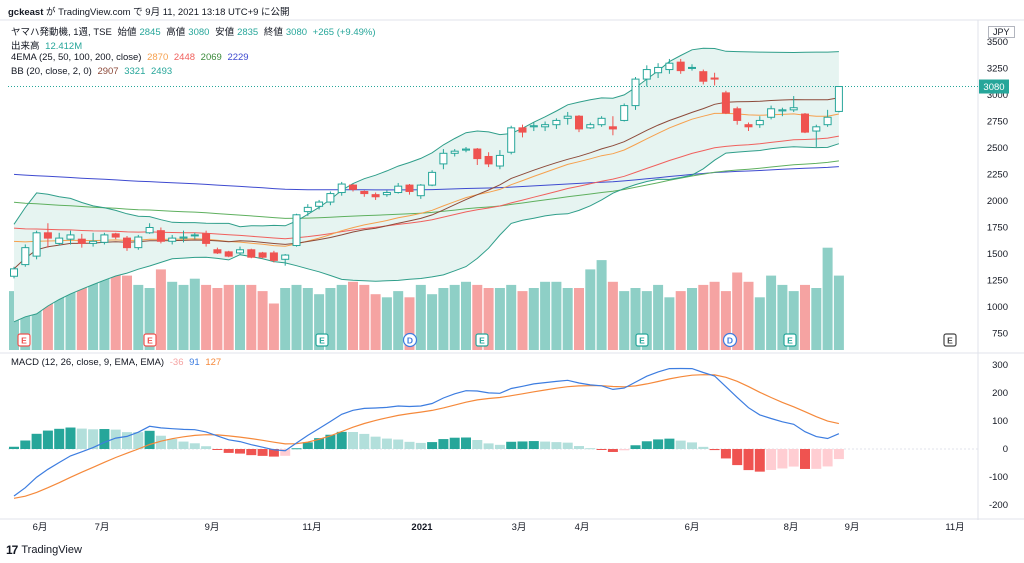  Describe the element at coordinates (730, 341) in the screenshot. I see `event-marker-label: D` at that location.